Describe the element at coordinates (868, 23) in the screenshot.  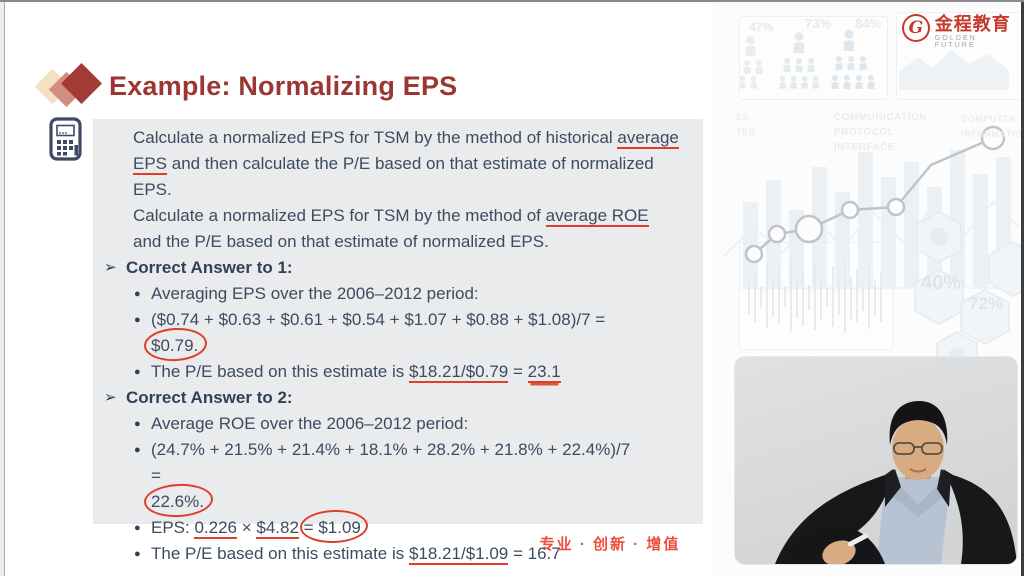
I see `decor-stat-84: 84%` at that location.